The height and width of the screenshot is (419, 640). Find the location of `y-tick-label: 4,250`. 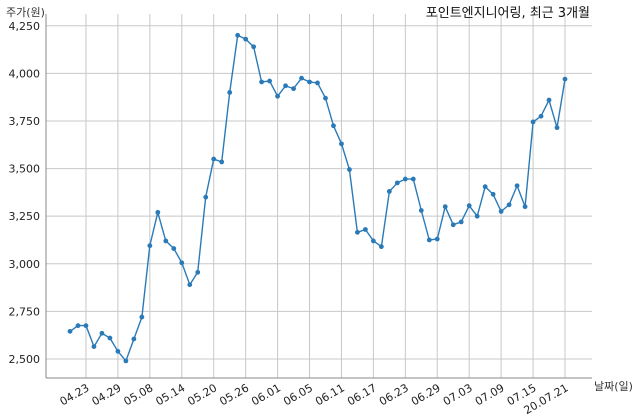

y-tick-label: 4,250 is located at coordinates (25, 26).